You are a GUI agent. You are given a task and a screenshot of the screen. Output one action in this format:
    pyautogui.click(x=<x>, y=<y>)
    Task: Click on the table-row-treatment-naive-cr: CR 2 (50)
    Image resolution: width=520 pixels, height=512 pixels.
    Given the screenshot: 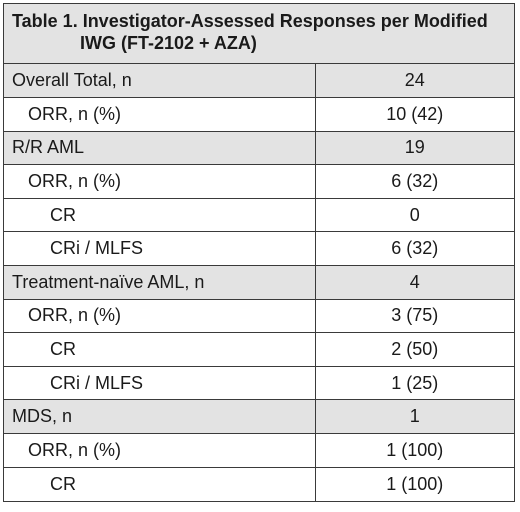 What is the action you would take?
    pyautogui.click(x=259, y=349)
    